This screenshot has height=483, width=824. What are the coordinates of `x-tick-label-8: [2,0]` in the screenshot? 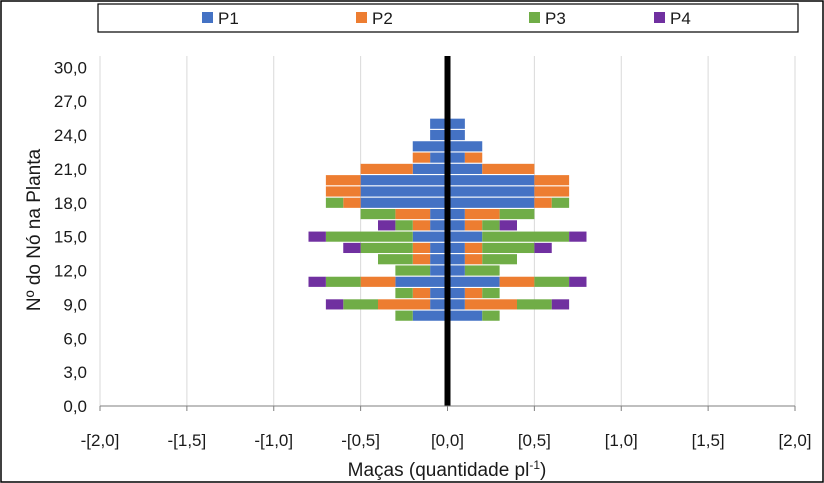 It's located at (794, 440).